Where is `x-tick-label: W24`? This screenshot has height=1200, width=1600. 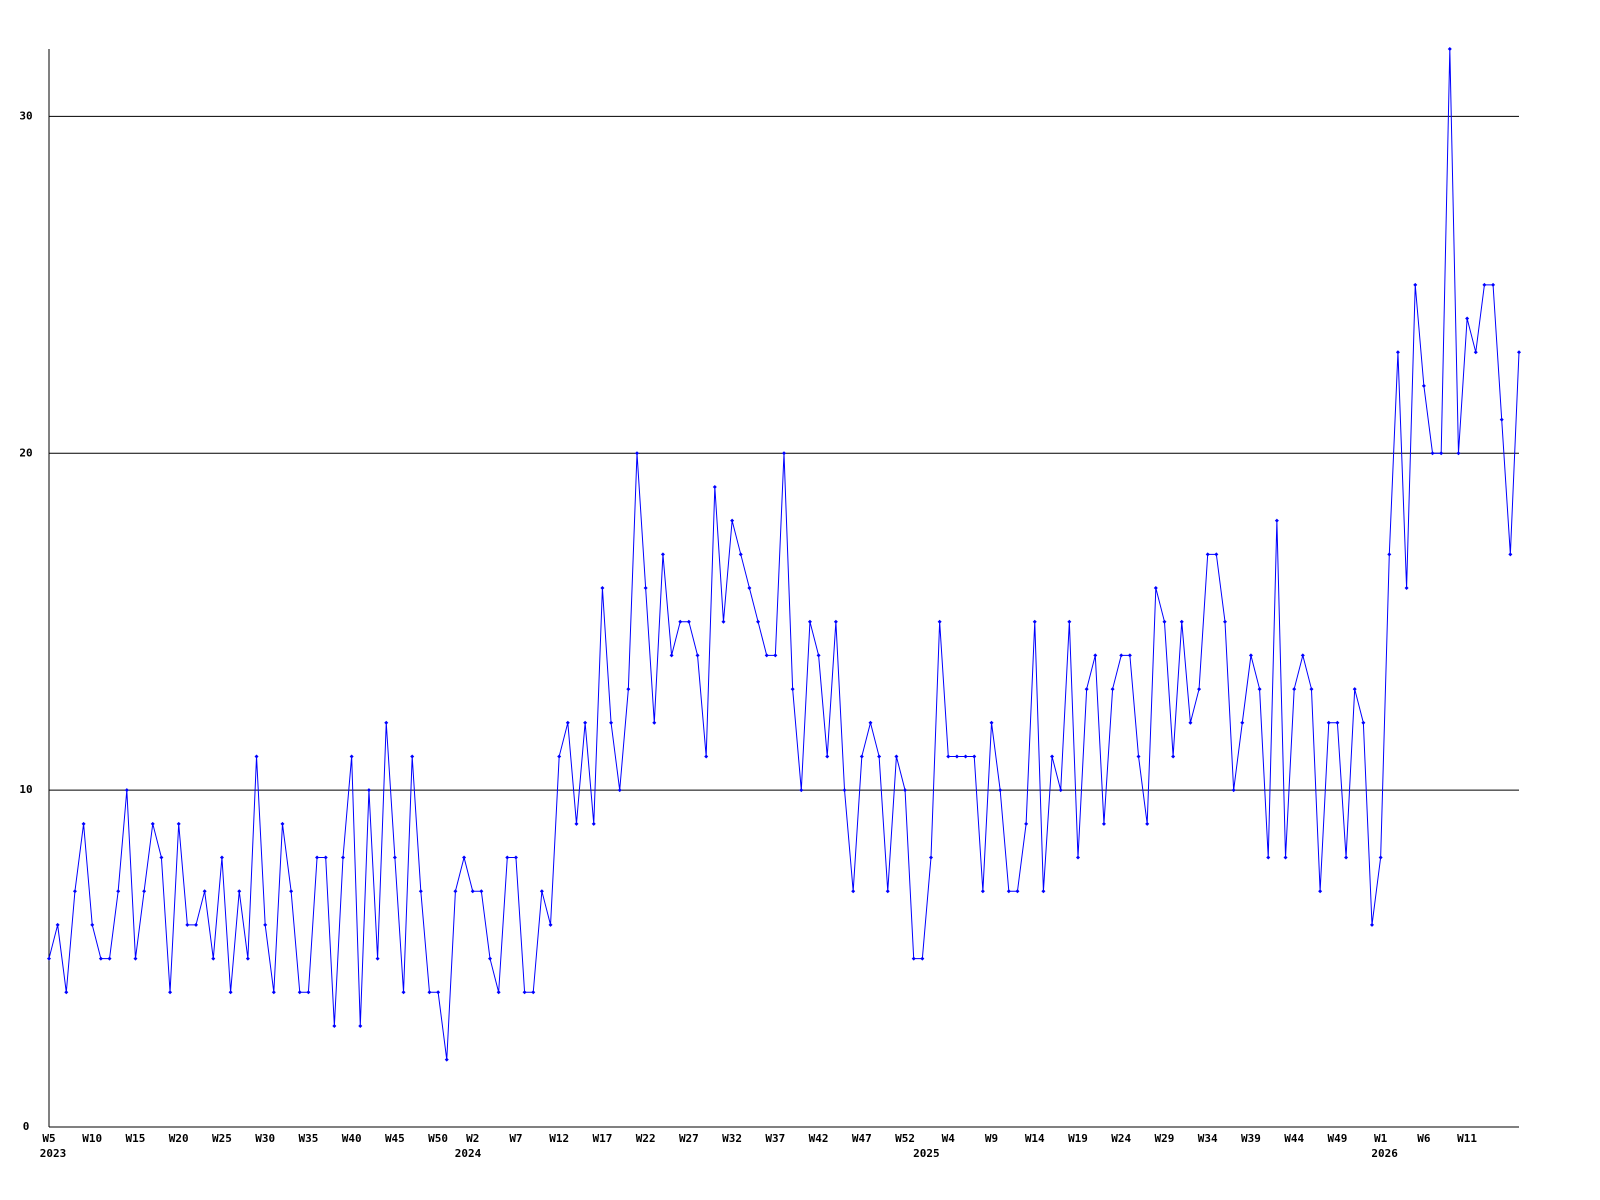 x-tick-label: W24 is located at coordinates (1121, 1138).